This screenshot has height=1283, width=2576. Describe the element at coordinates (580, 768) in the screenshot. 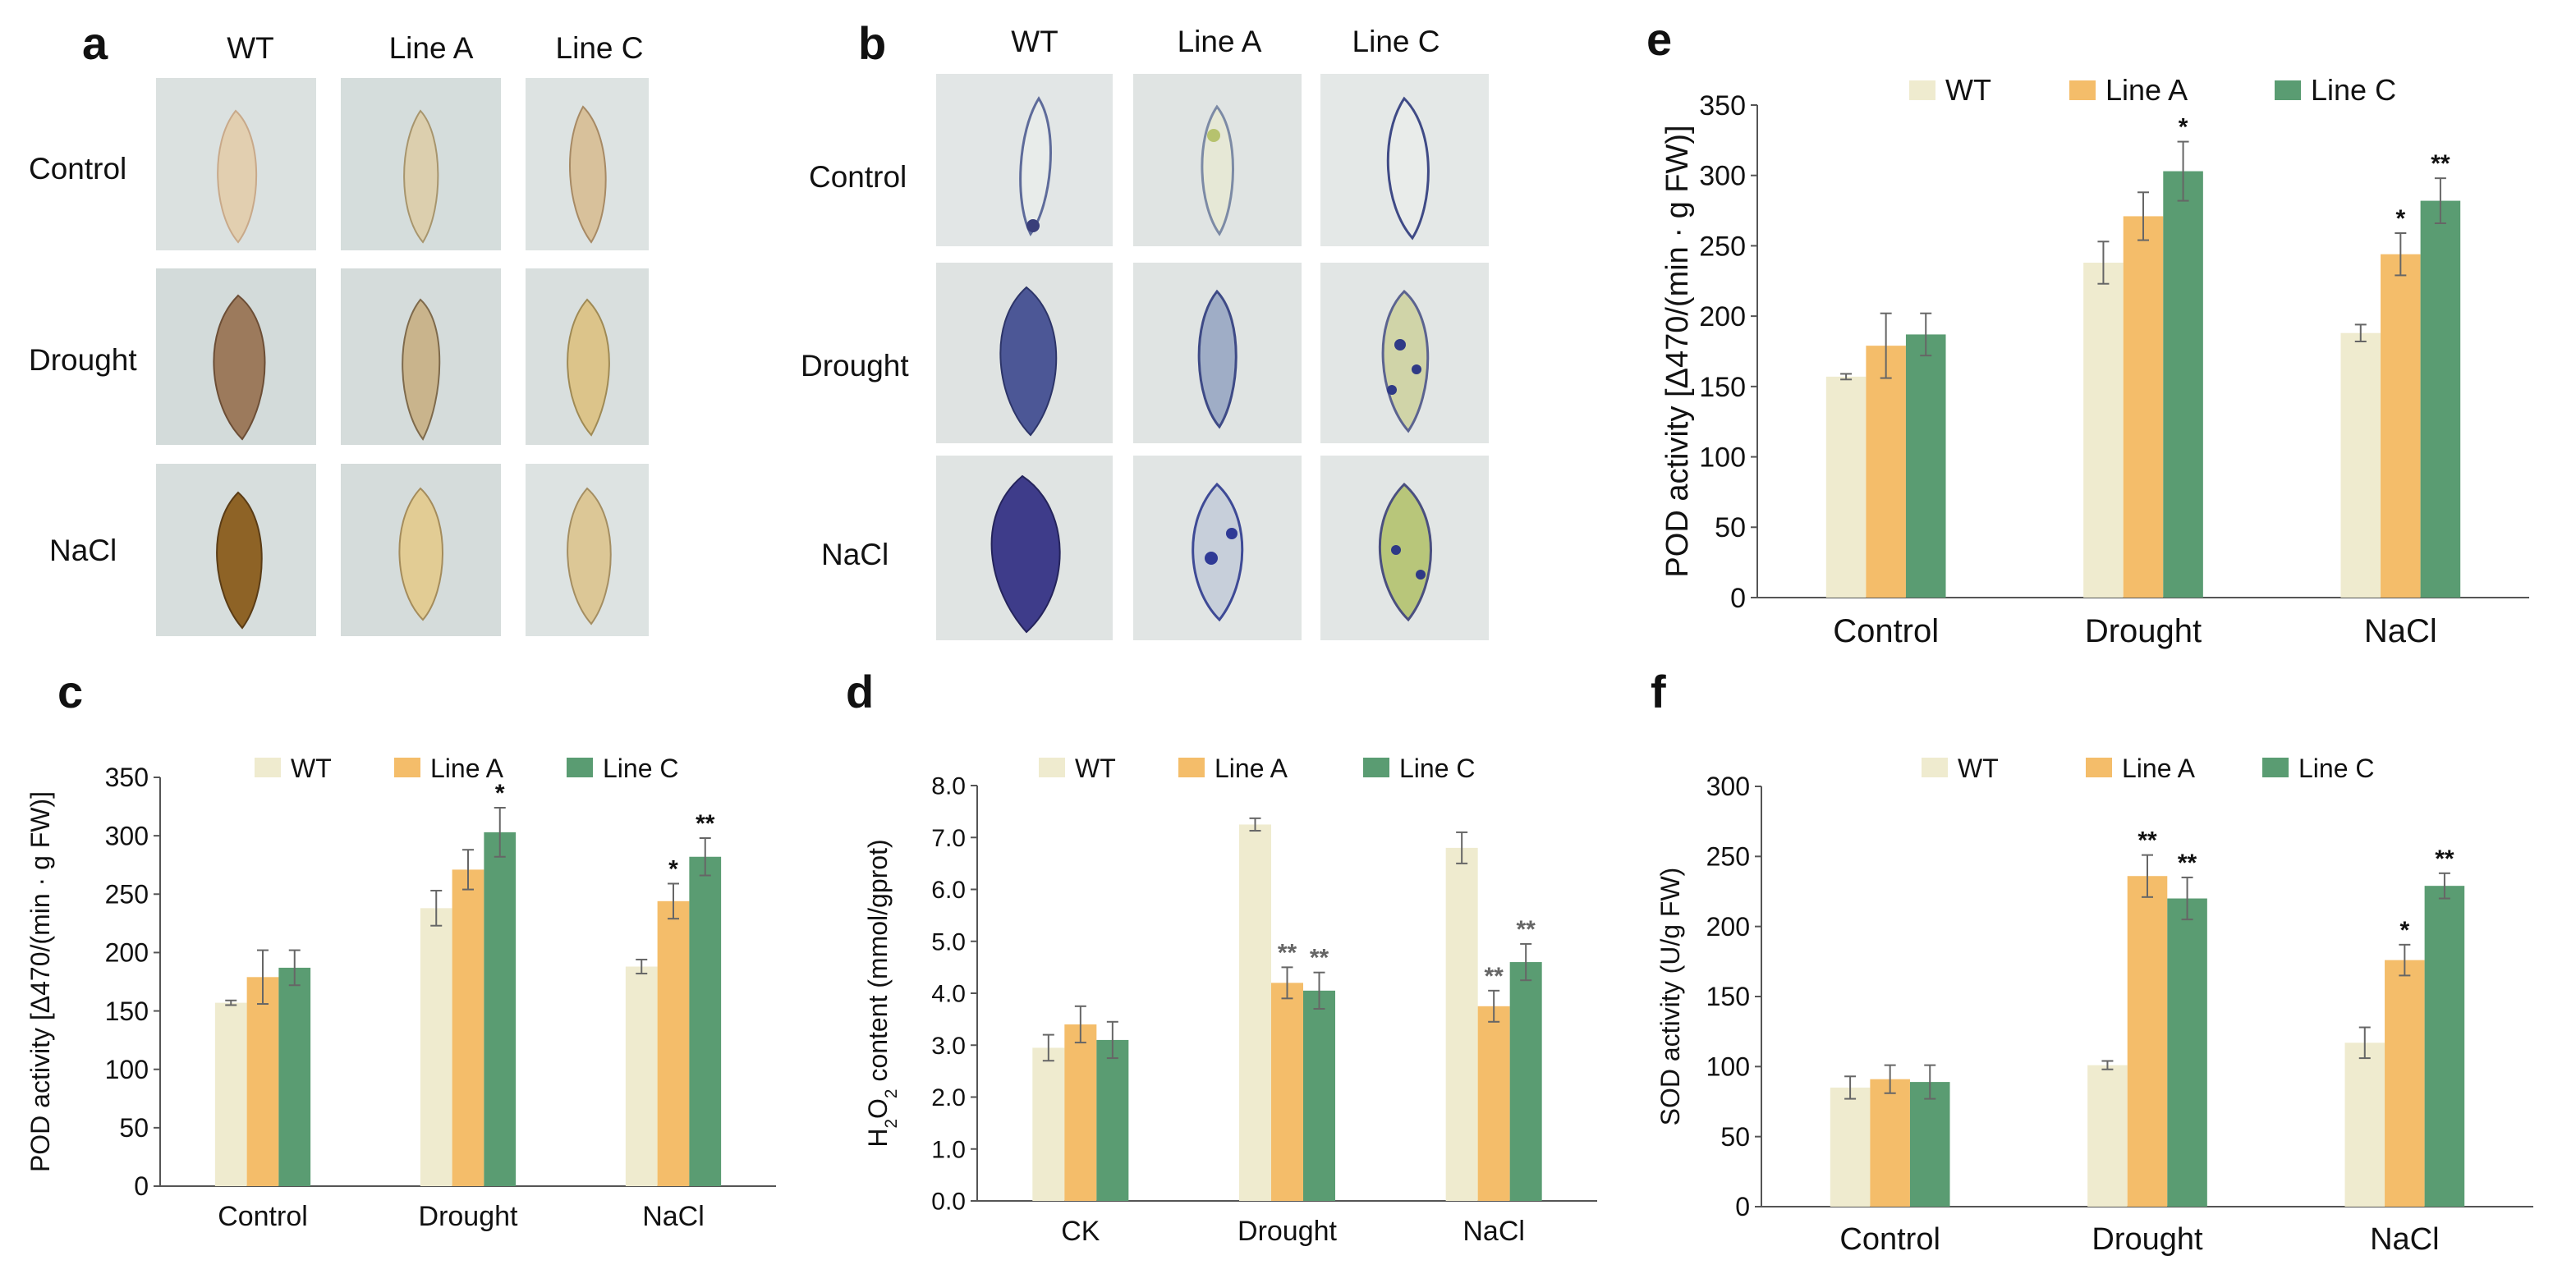

I see `chart-c-legend-swatch-line-c` at that location.